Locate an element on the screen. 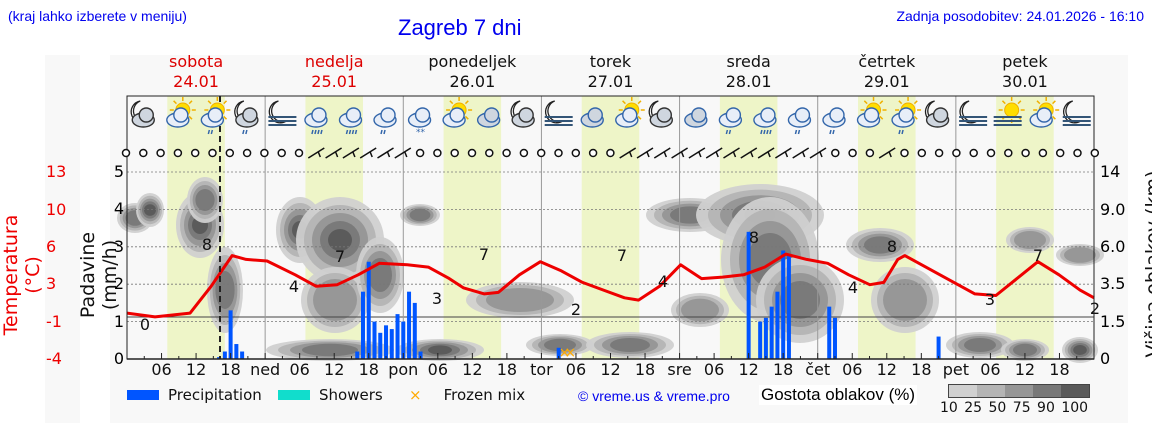 The width and height of the screenshot is (1152, 443). y-tick: 13 is located at coordinates (56, 171).